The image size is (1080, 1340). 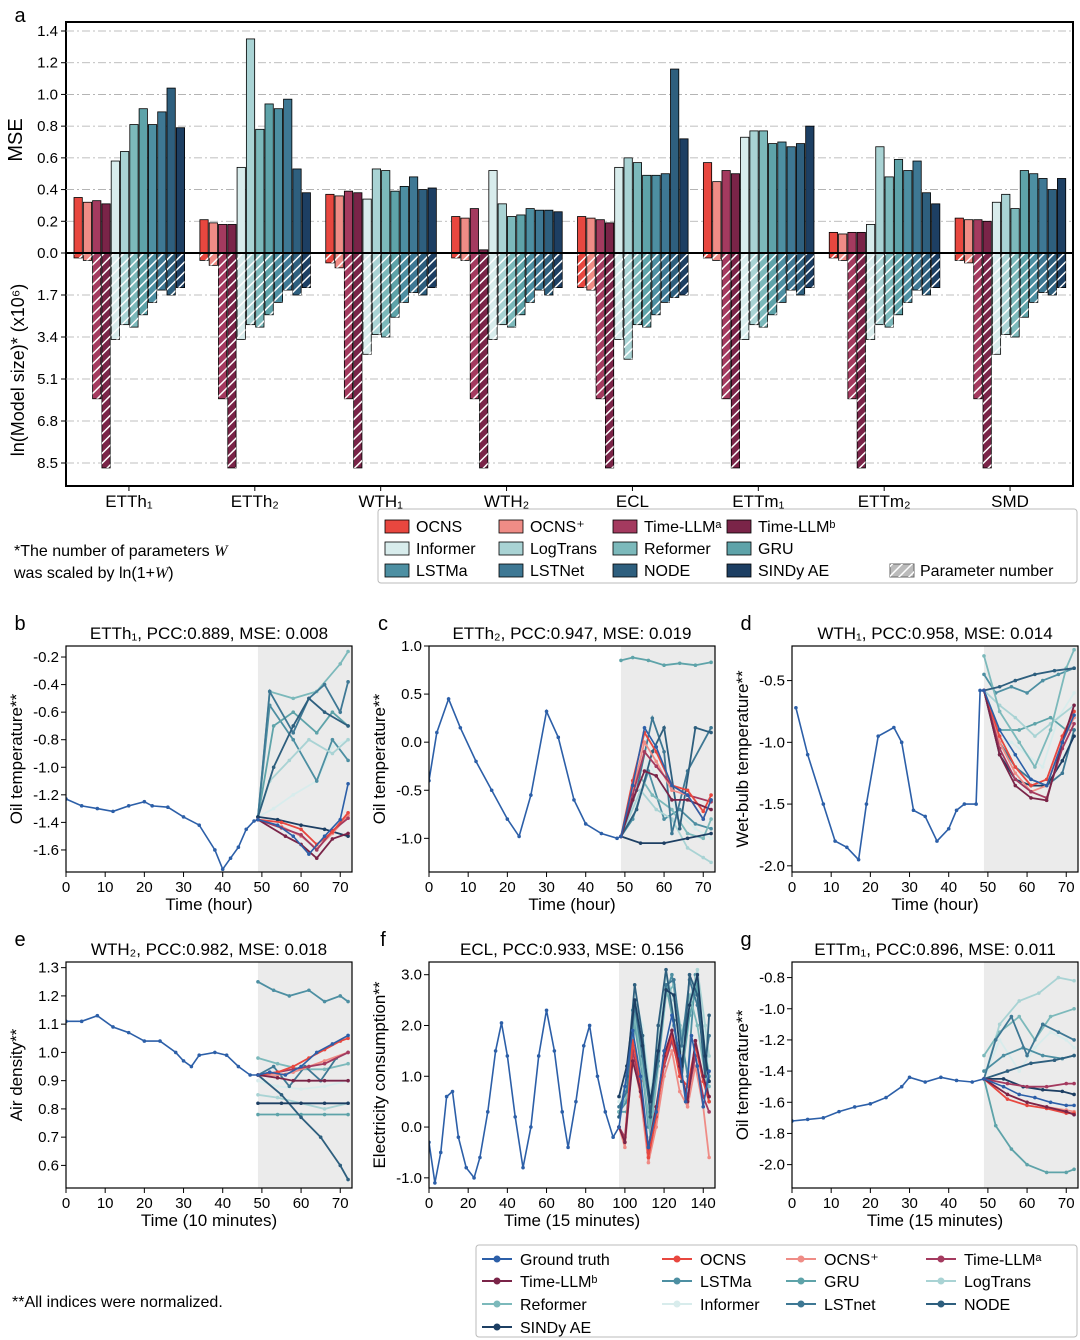 I want to click on x-tick-label: 40, so click(x=948, y=887).